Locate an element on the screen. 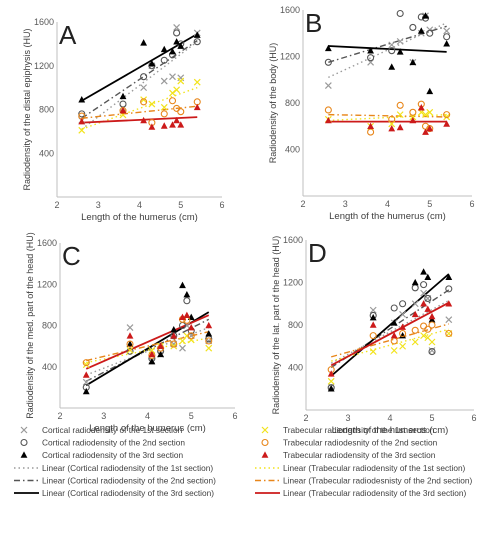 This screenshot has height=550, width=503. y-tick-label: 1600 is located at coordinates (47, 243).